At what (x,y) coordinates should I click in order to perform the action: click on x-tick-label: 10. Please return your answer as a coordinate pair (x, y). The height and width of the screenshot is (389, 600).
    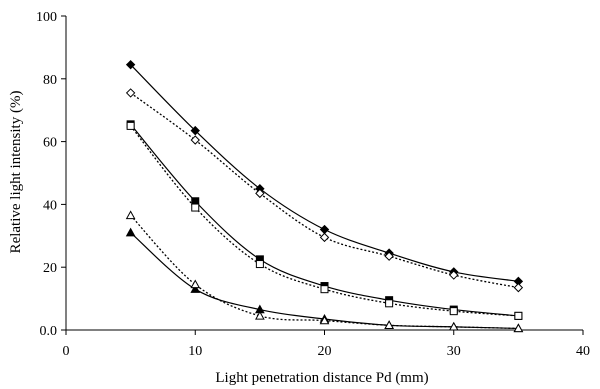
    Looking at the image, I should click on (195, 351).